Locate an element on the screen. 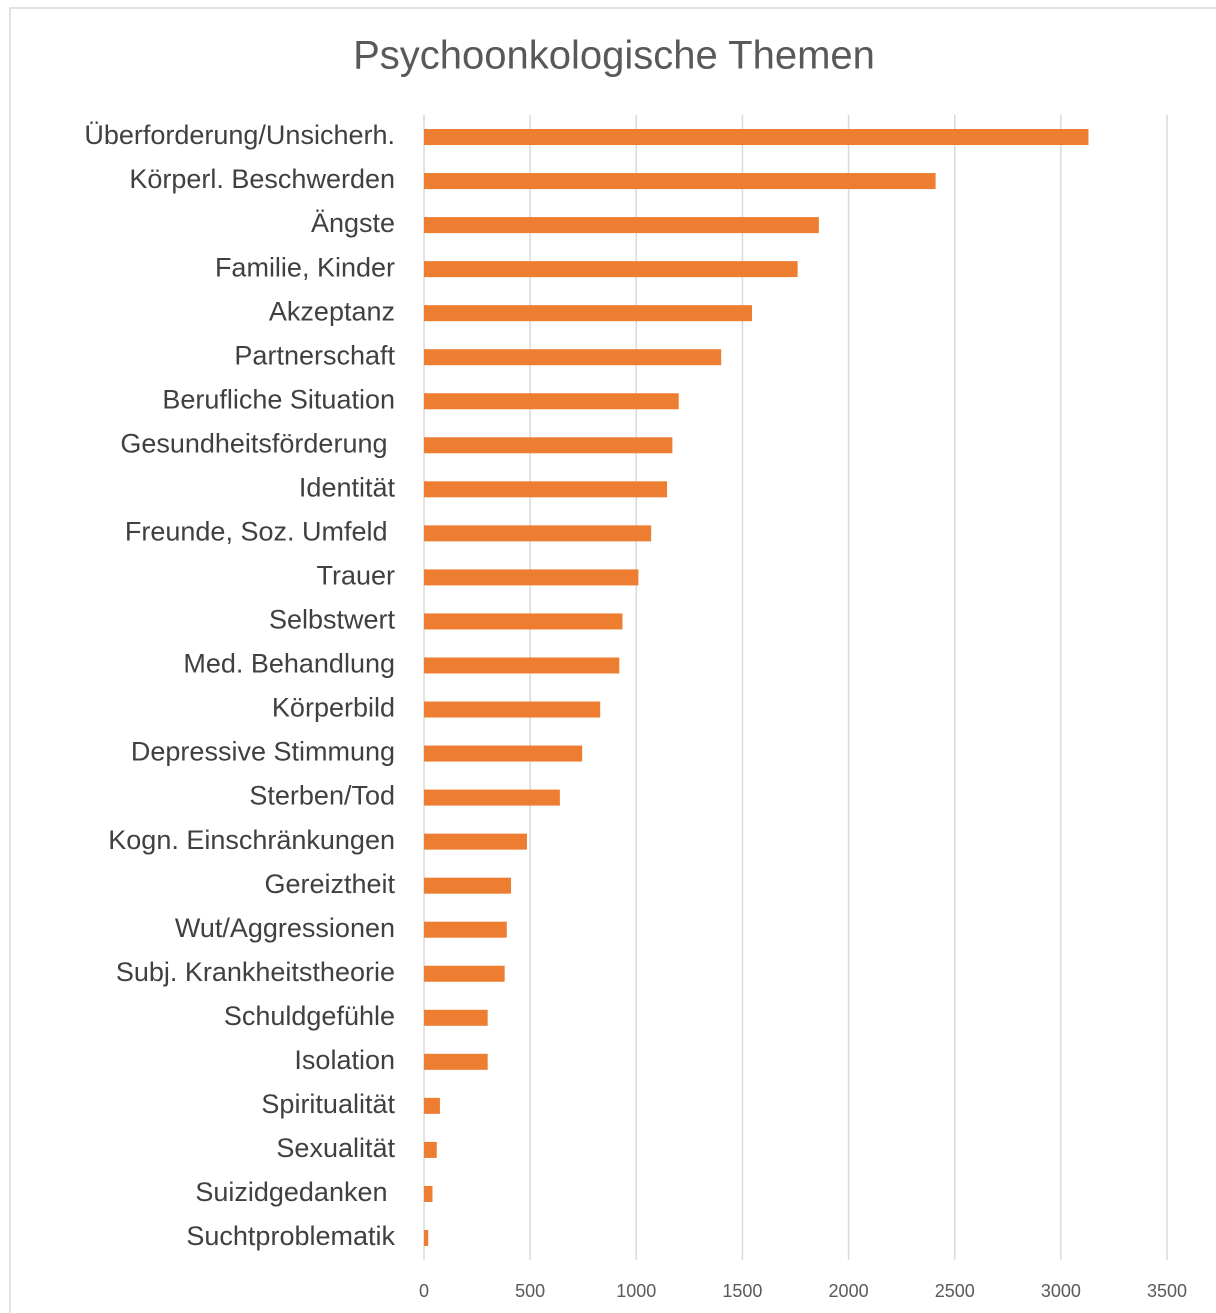 The height and width of the screenshot is (1313, 1216). y-tick-label: Ängste is located at coordinates (353, 223).